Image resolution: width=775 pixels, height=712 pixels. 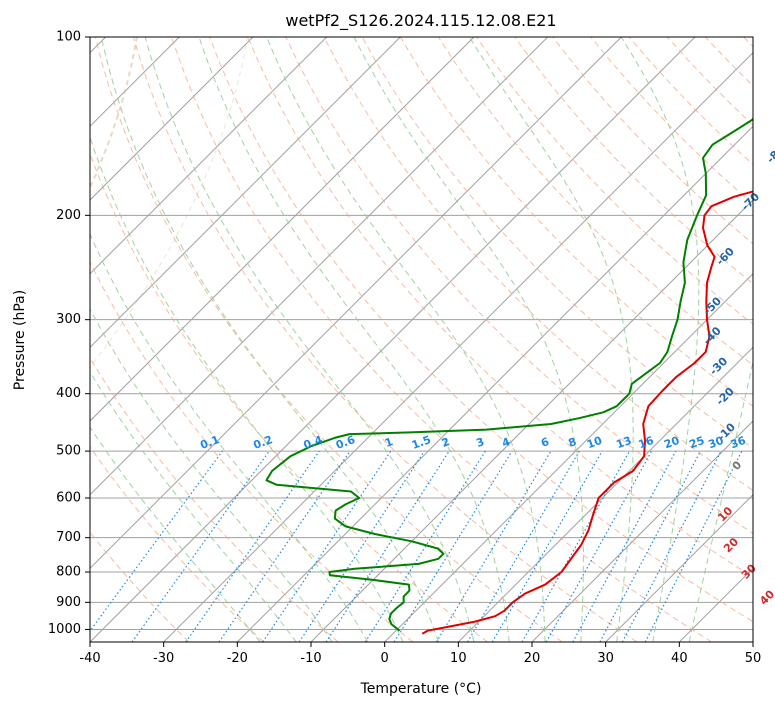 I want to click on y-tick-label: 1000, so click(x=64, y=629).